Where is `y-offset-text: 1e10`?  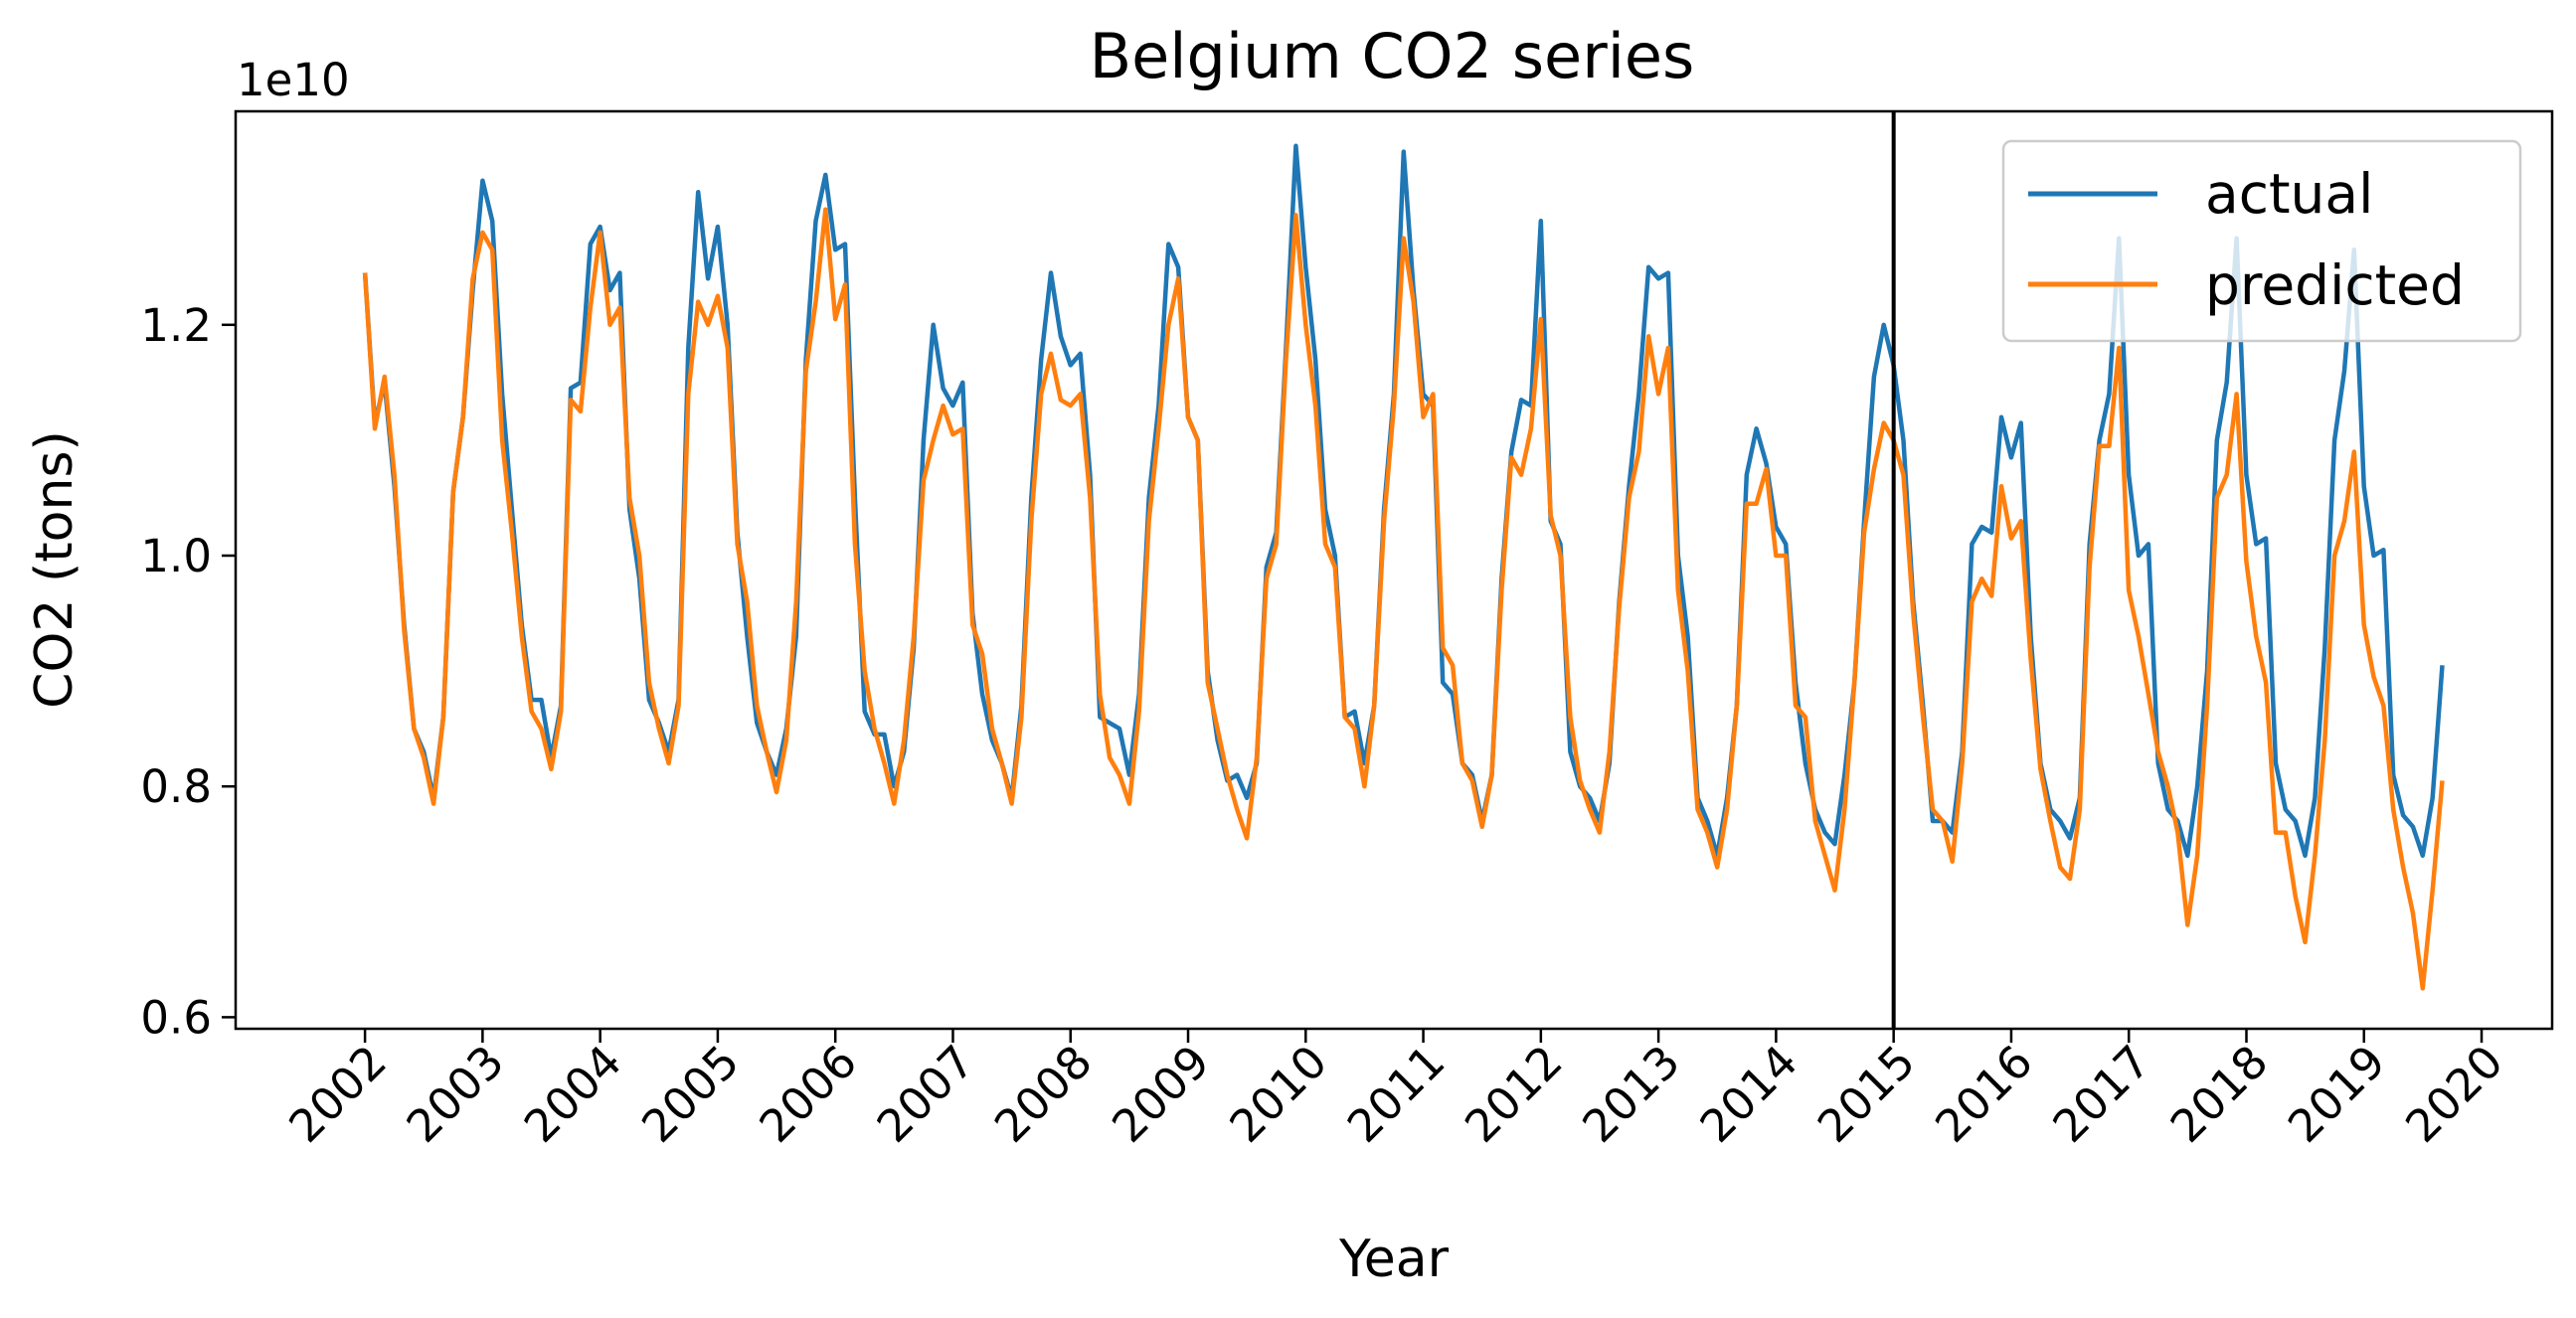
y-offset-text: 1e10 is located at coordinates (293, 80).